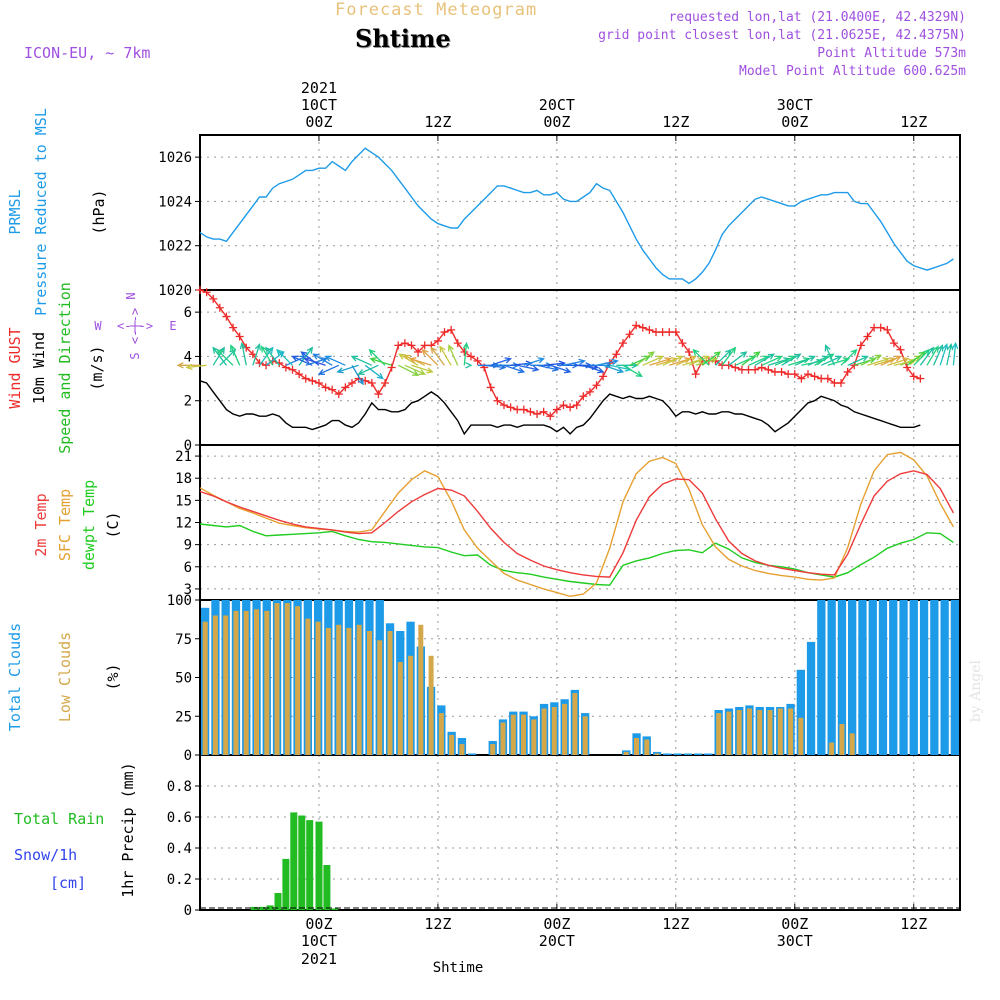  What do you see at coordinates (319, 88) in the screenshot?
I see `x-label-top-year: 2021` at bounding box center [319, 88].